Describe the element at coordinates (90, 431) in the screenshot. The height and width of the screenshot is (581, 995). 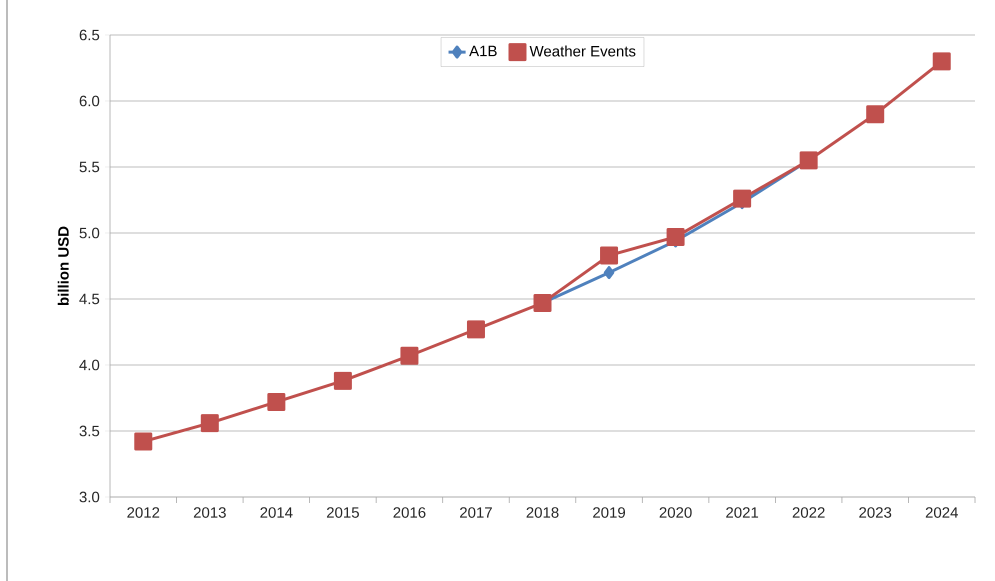
I see `y-tick-label: 3.5` at that location.